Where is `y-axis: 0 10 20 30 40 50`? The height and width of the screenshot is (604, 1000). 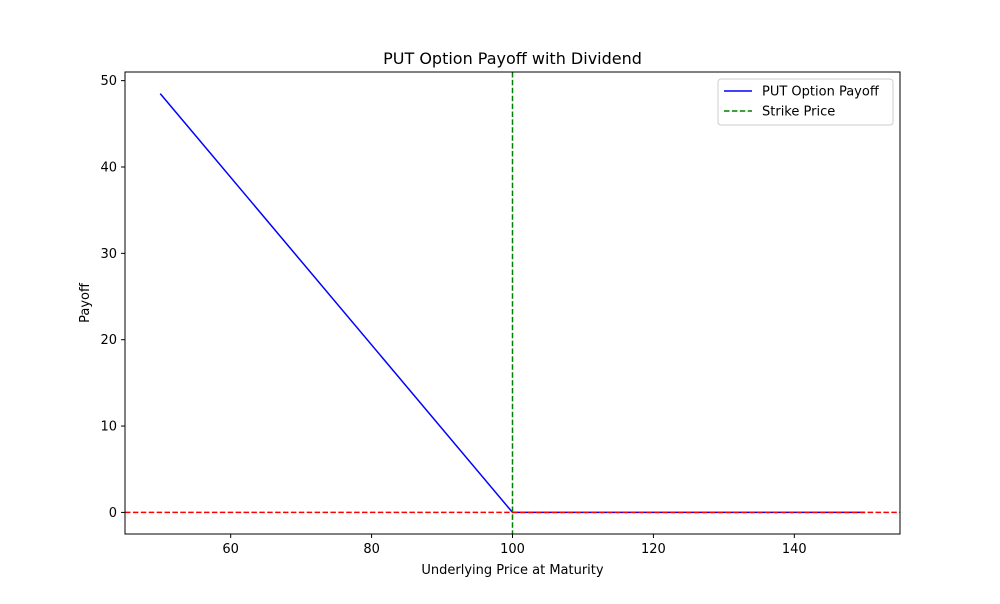
y-axis: 0 10 20 30 40 50 is located at coordinates (112, 297).